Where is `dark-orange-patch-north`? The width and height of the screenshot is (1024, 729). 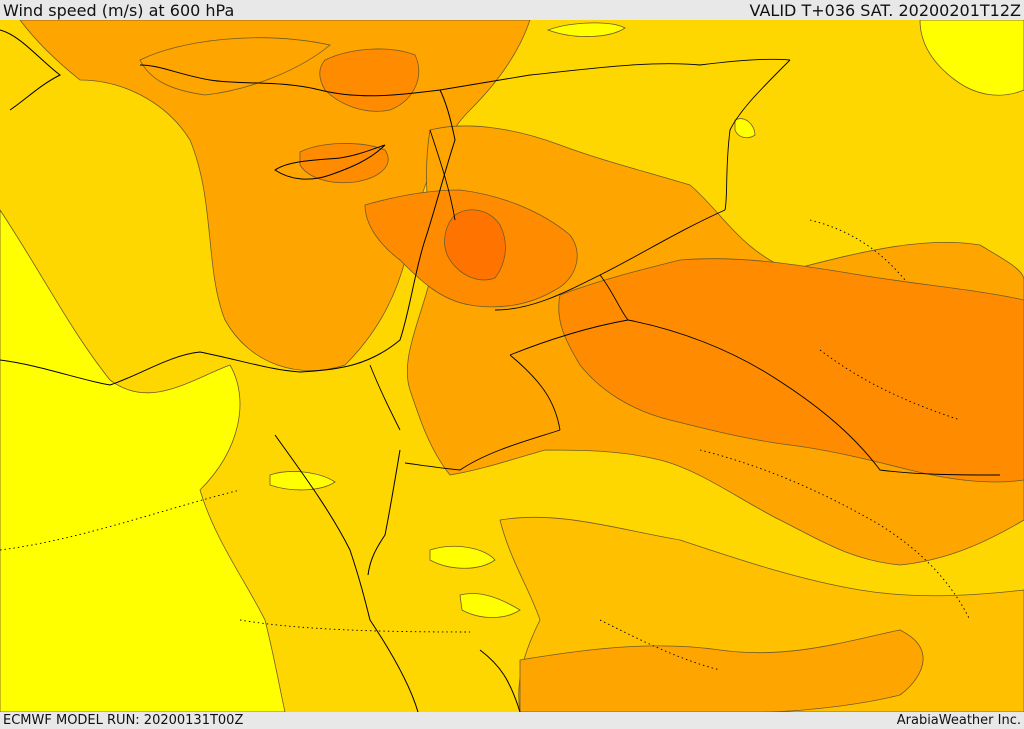
dark-orange-patch-north is located at coordinates (369, 80).